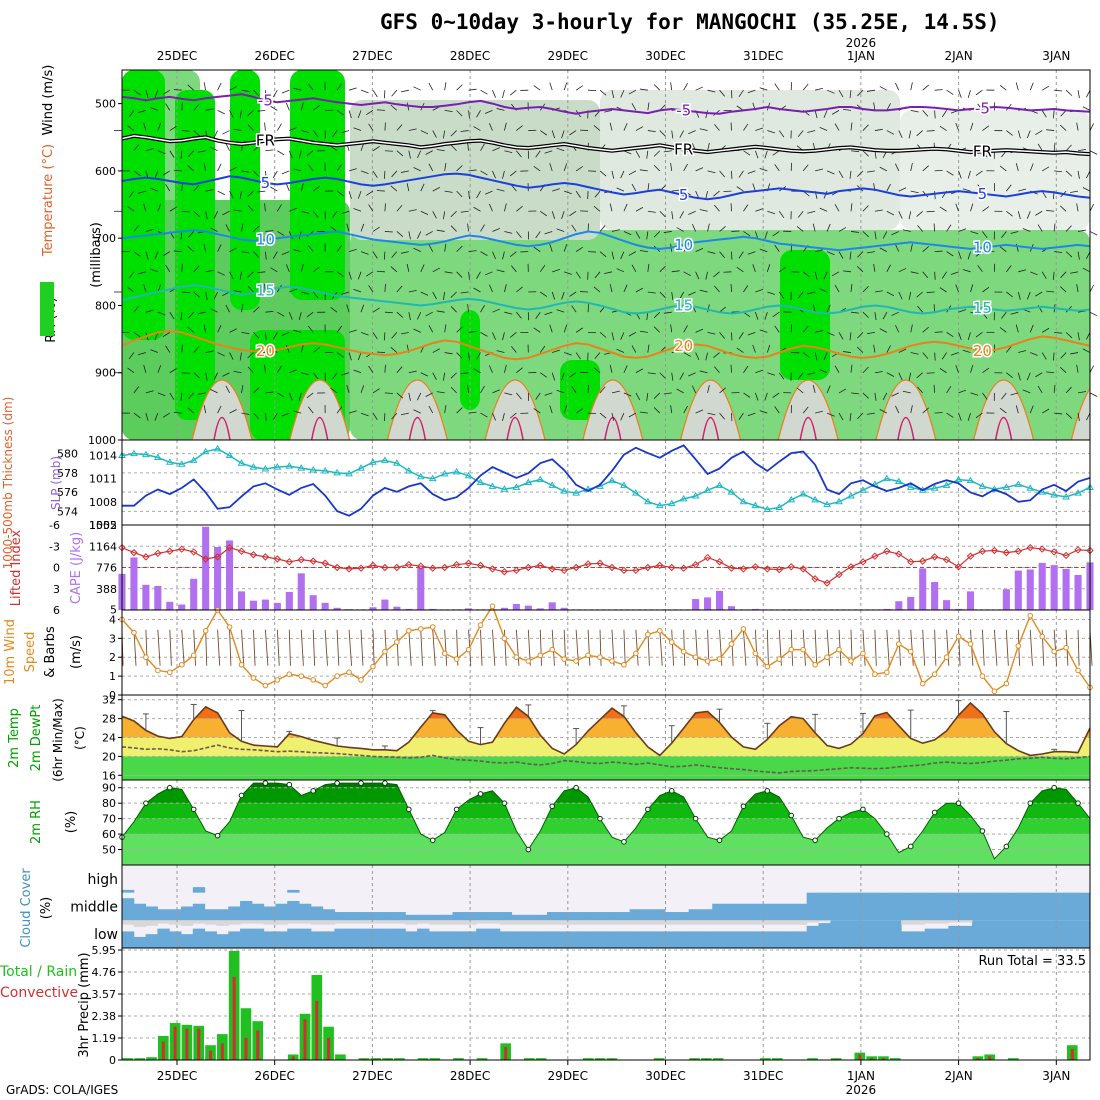 The height and width of the screenshot is (1100, 1100). What do you see at coordinates (67, 473) in the screenshot?
I see `thickness-tick-label: 578` at bounding box center [67, 473].